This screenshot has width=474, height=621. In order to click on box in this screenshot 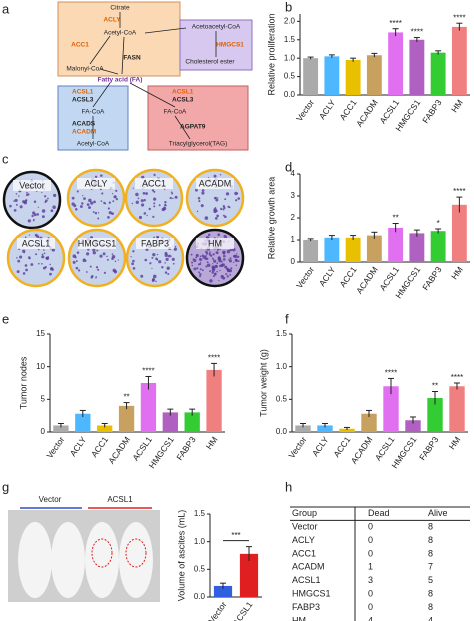, I will do `click(198, 118)`.